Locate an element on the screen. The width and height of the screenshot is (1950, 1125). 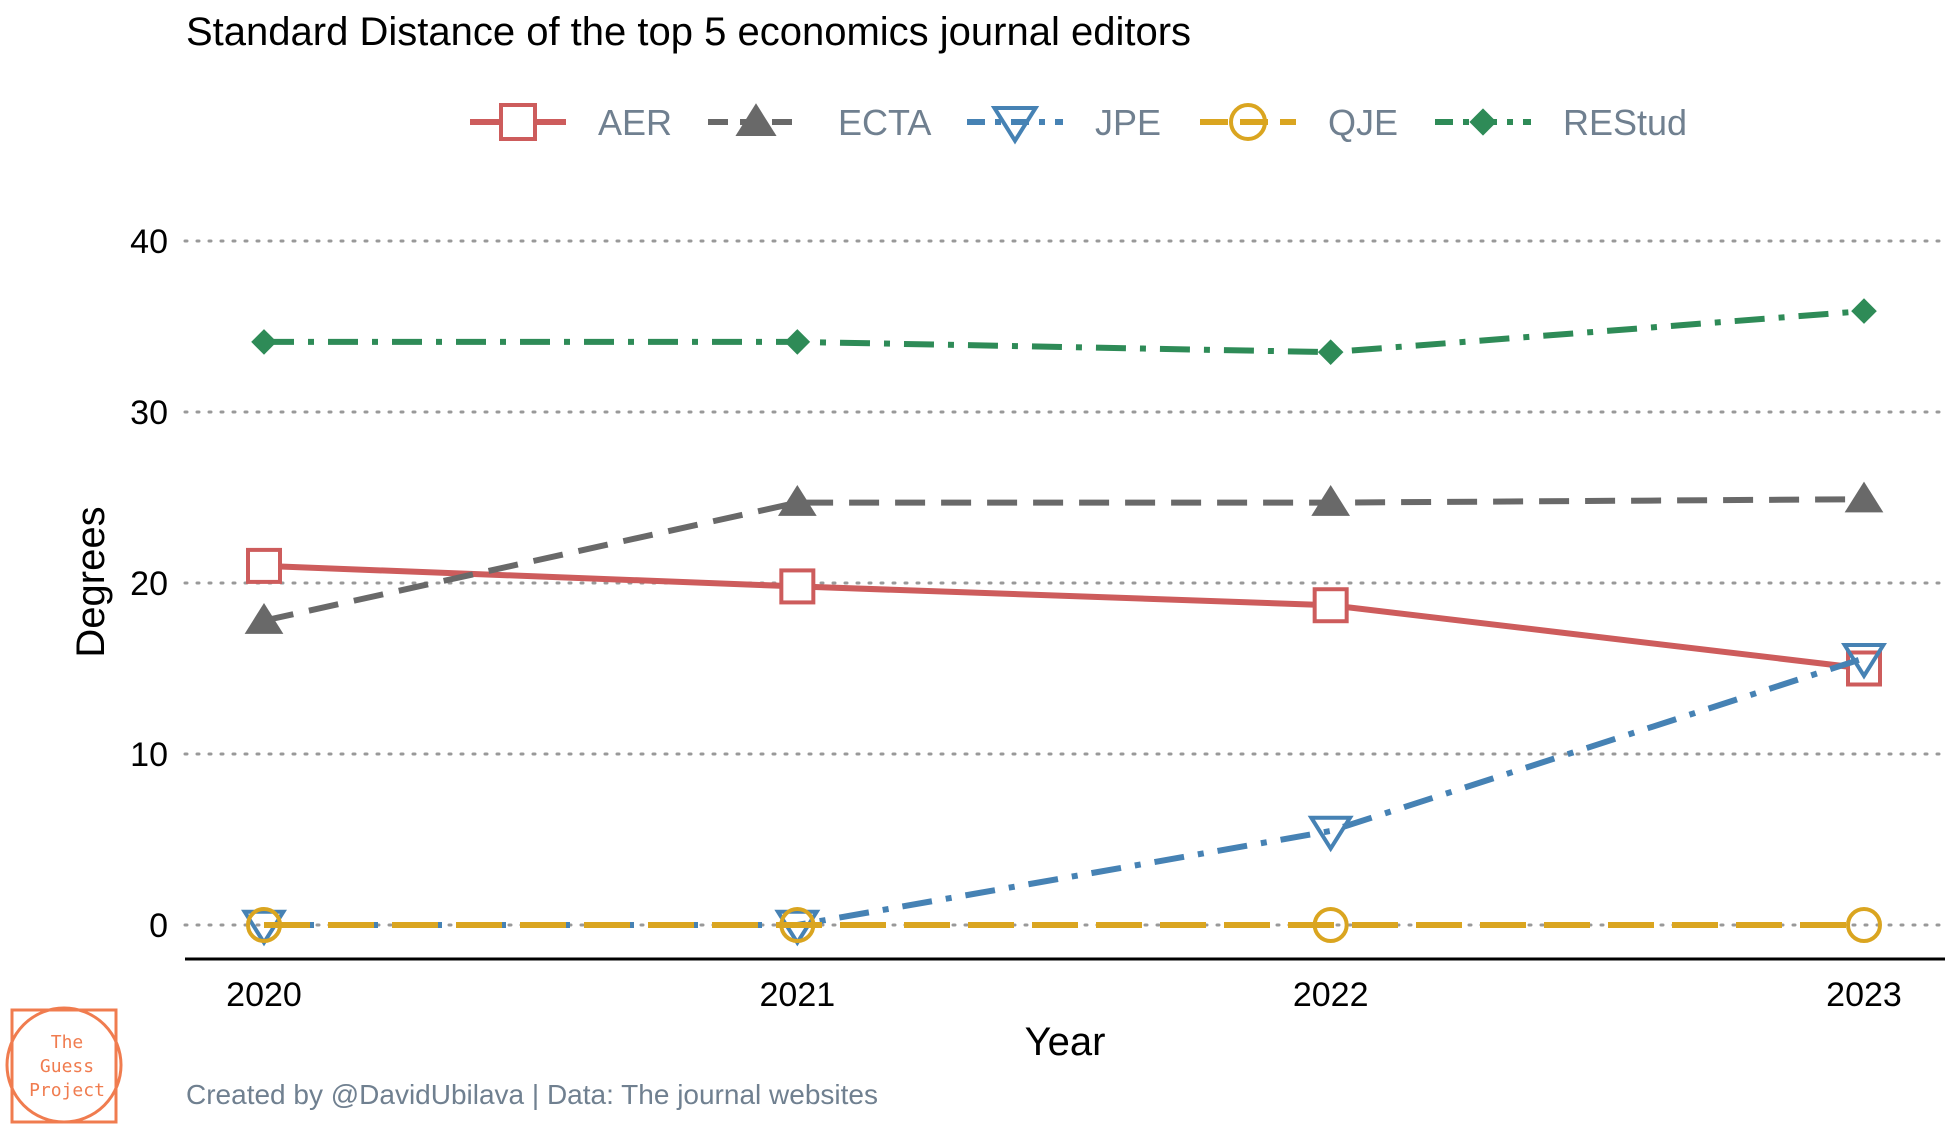
logo-line-2: Guess is located at coordinates (67, 1066).